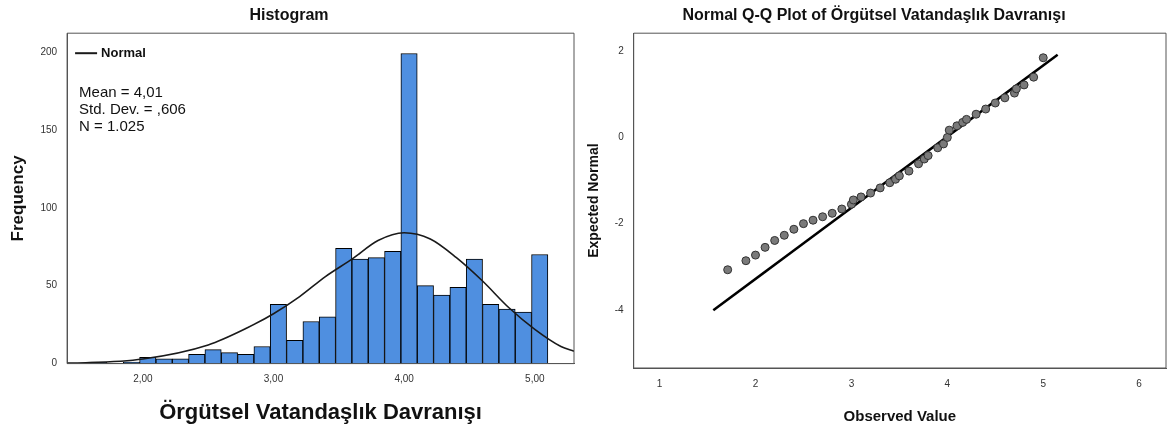 The image size is (1176, 434). Describe the element at coordinates (121, 92) in the screenshot. I see `annotation: Mean = 4,01` at that location.